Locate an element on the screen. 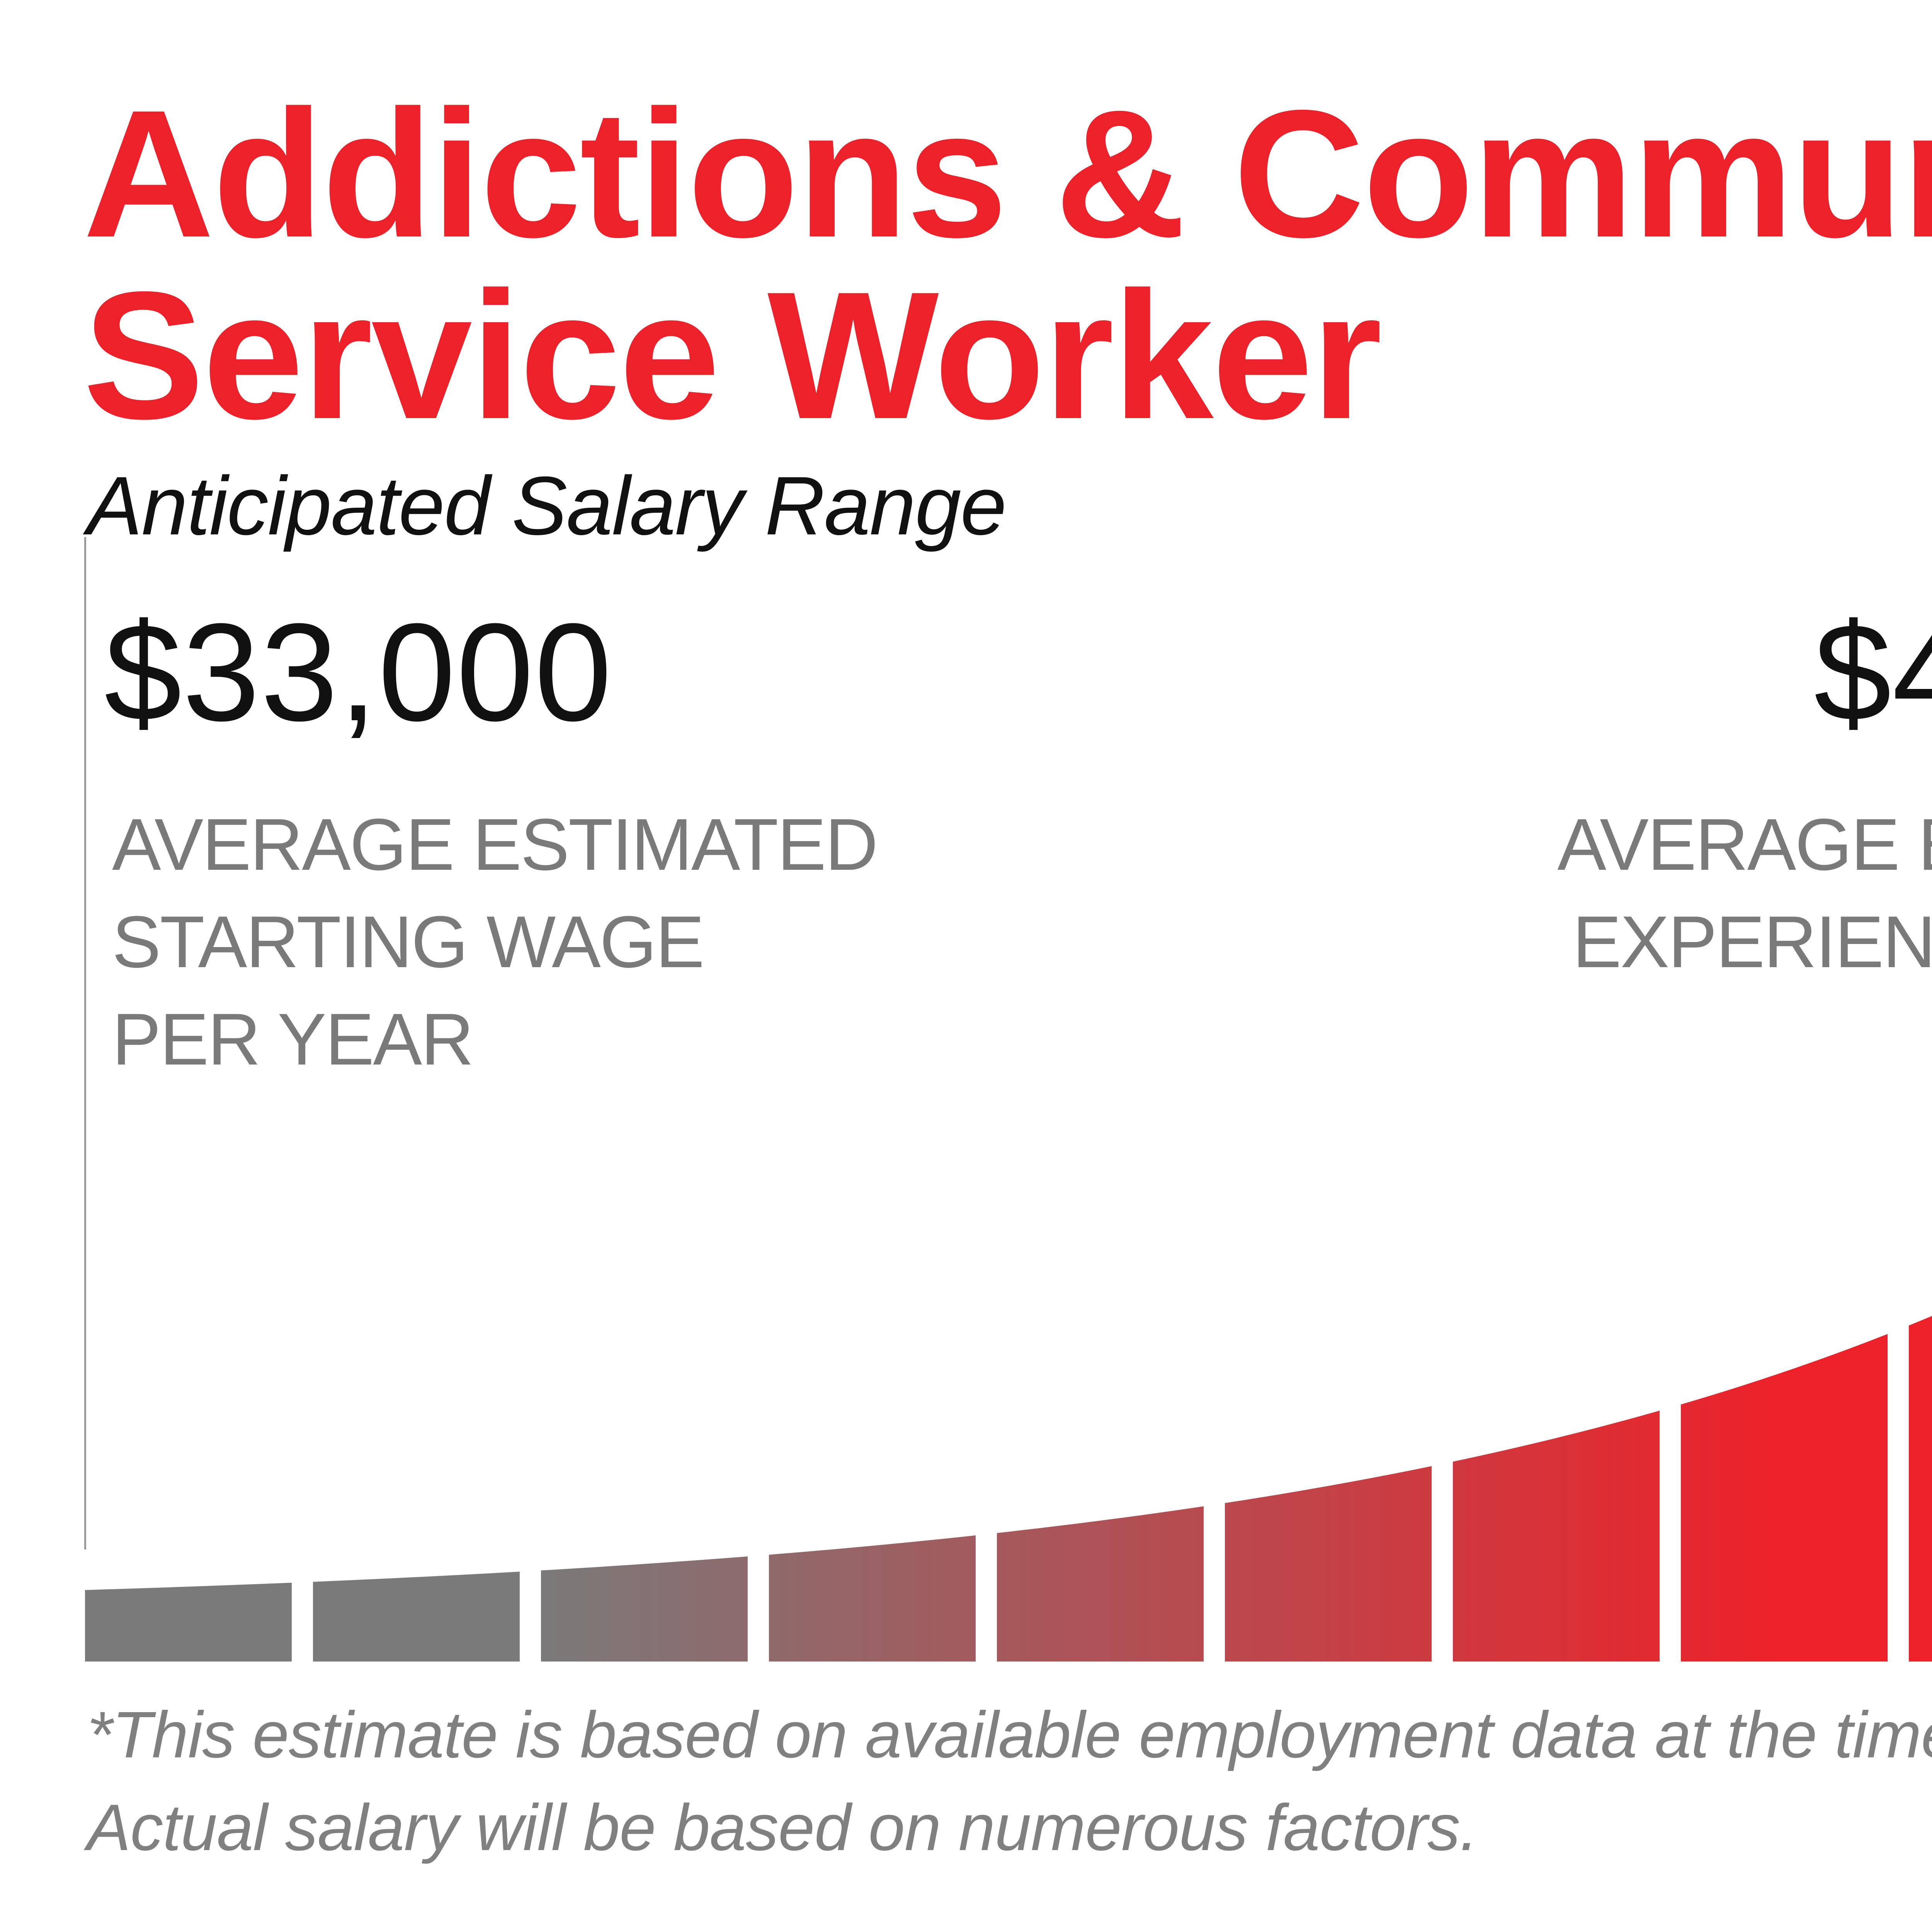 The image size is (1932, 1932). starting-label-line: STARTING WAGE is located at coordinates (408, 942).